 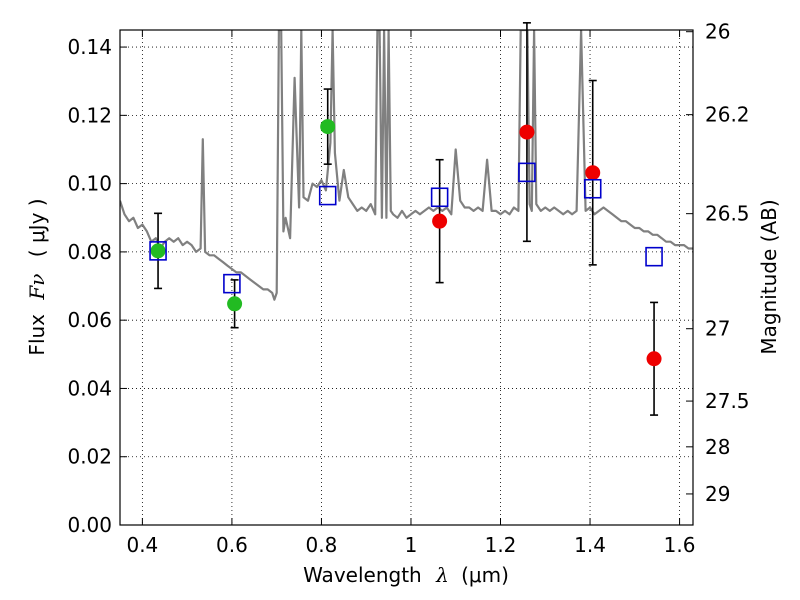 I want to click on y-axis-label-symbol: Fν, so click(x=37, y=287).